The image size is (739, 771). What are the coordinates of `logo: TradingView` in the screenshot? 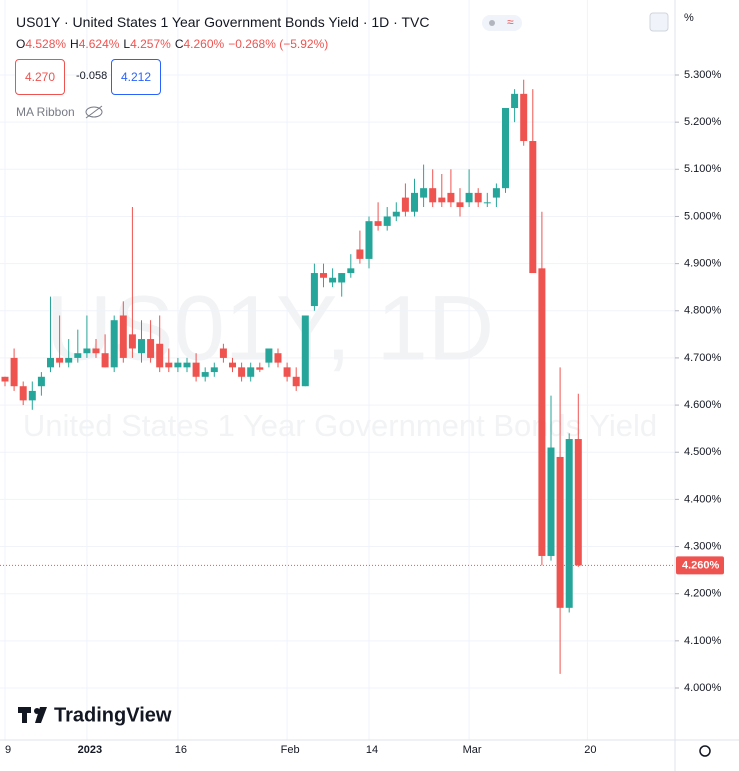 It's located at (113, 715).